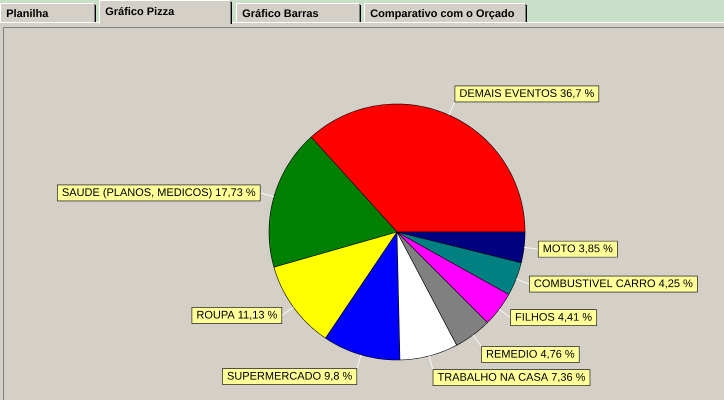 Image resolution: width=724 pixels, height=400 pixels. Describe the element at coordinates (535, 316) in the screenshot. I see `slice-label: FILHOS` at that location.